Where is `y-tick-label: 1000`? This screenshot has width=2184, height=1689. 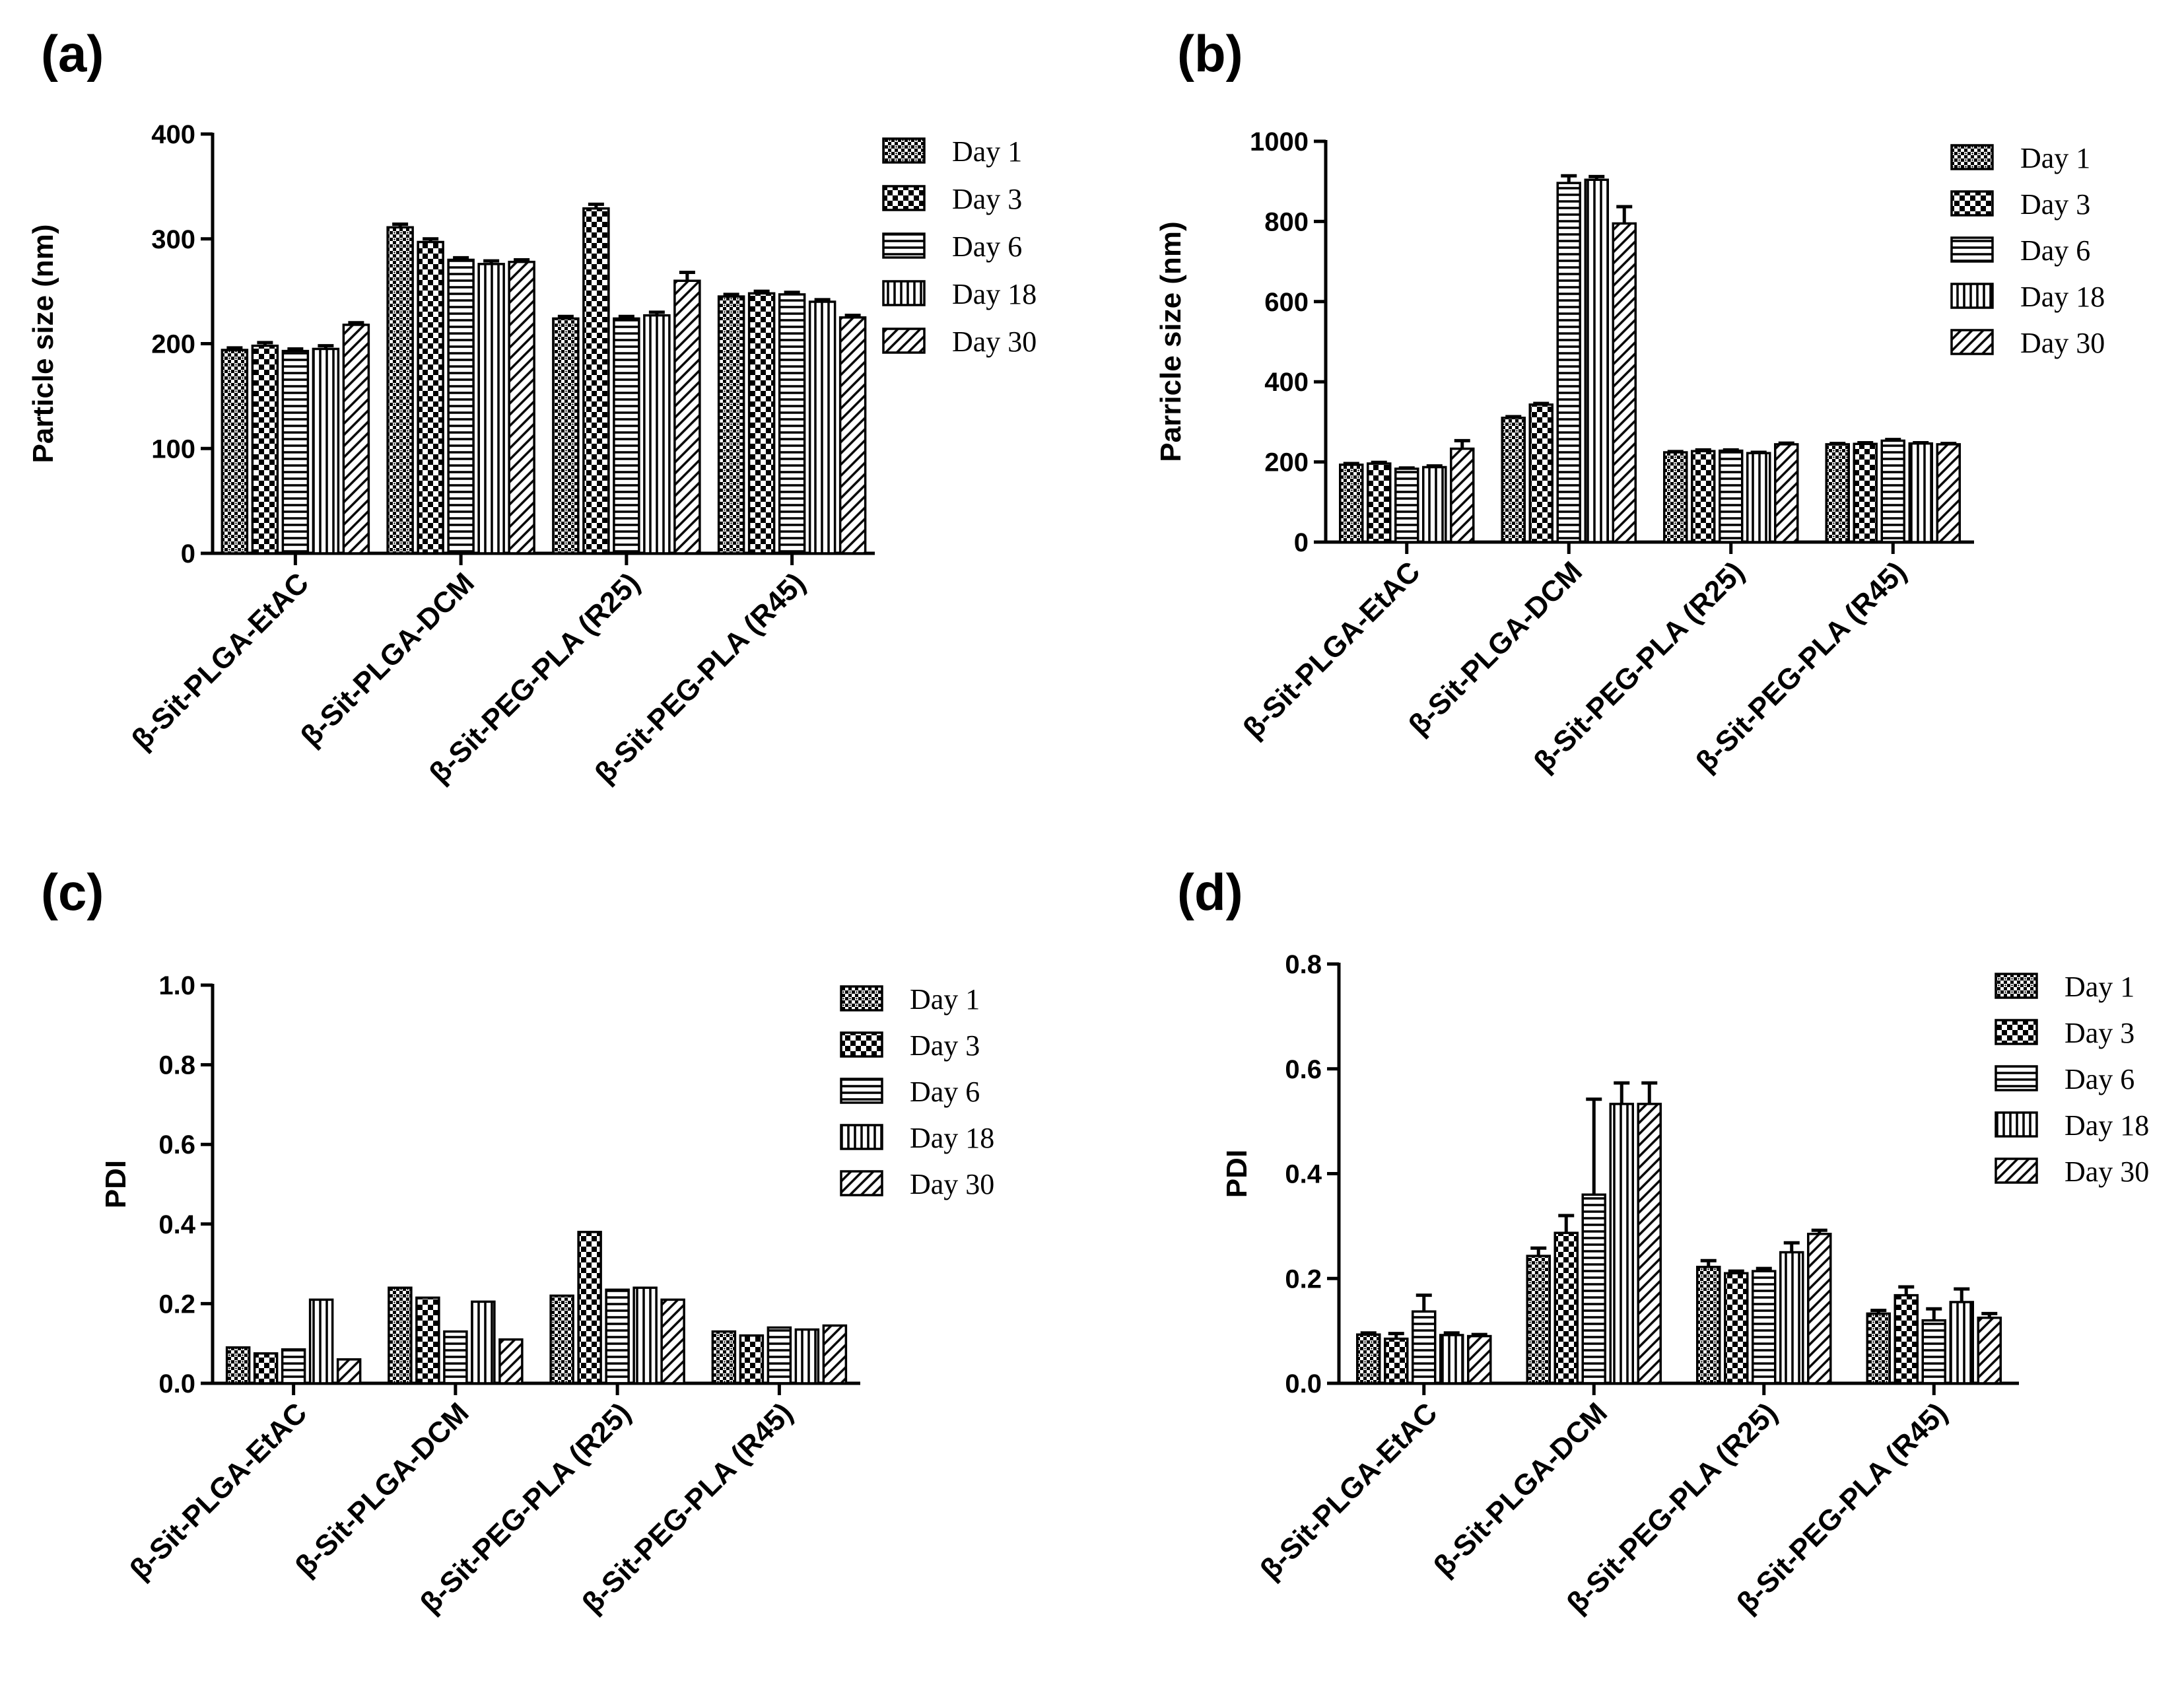
y-tick-label: 1000 is located at coordinates (1279, 142).